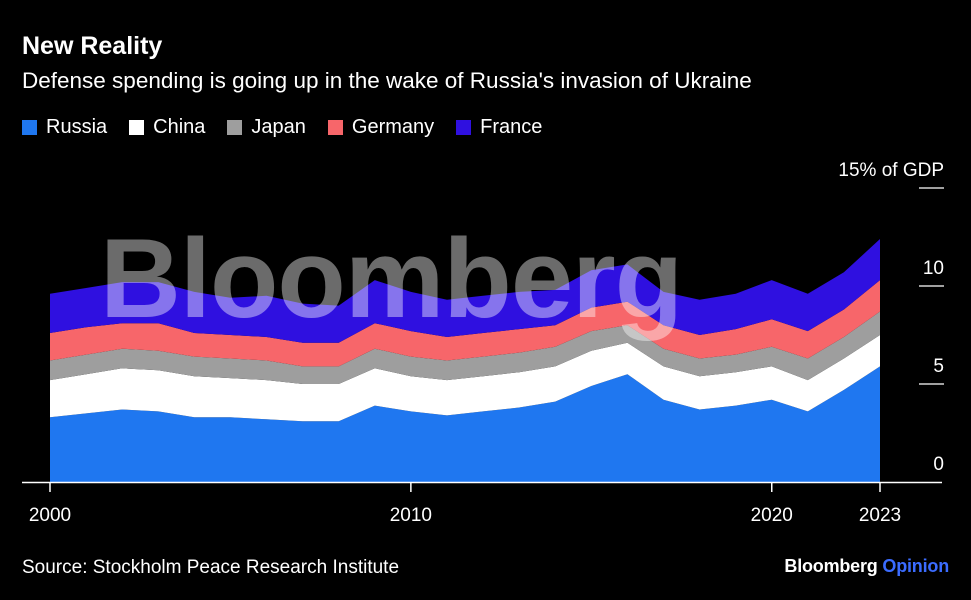 The image size is (971, 600). Describe the element at coordinates (772, 515) in the screenshot. I see `x-tick-label: 2020` at that location.